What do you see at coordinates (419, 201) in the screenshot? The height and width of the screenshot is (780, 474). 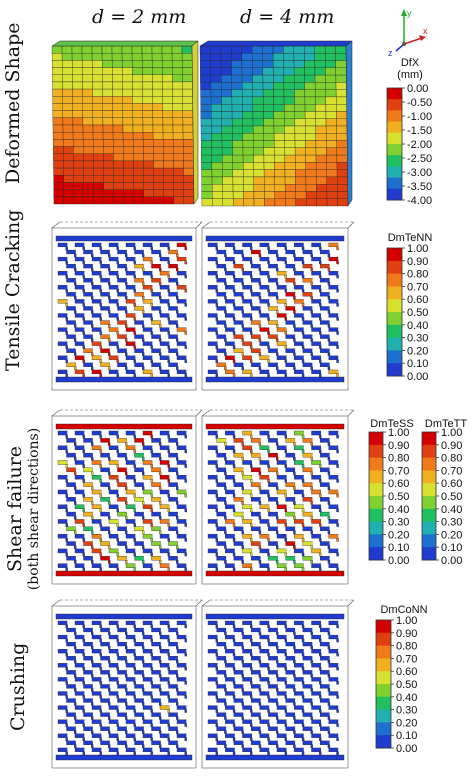 I see `colorbar-tick-label: -4.00` at bounding box center [419, 201].